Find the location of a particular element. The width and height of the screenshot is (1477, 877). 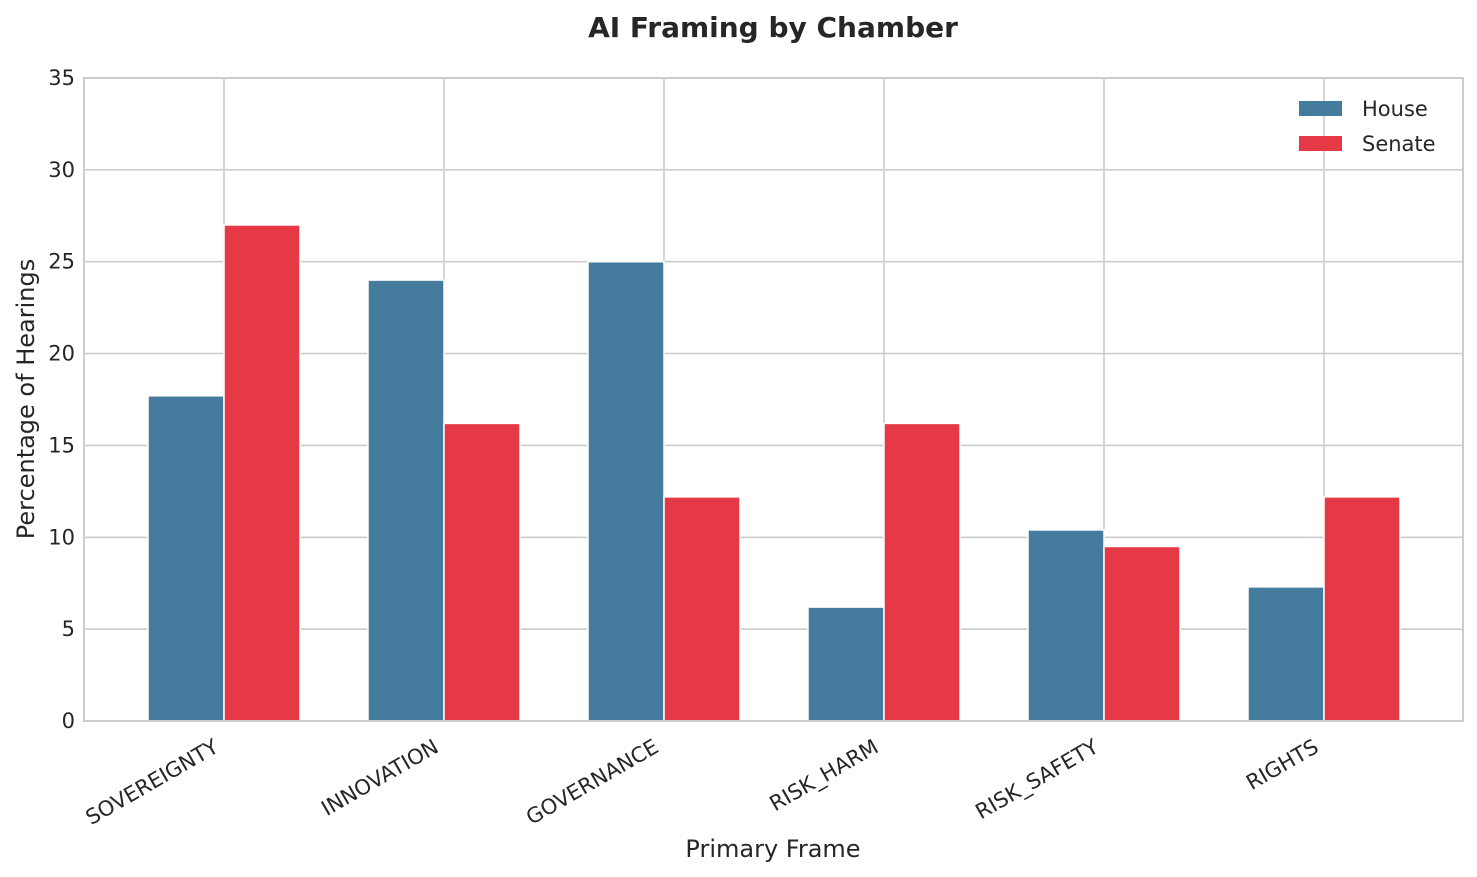

bar-house-sovereignty is located at coordinates (186, 558).